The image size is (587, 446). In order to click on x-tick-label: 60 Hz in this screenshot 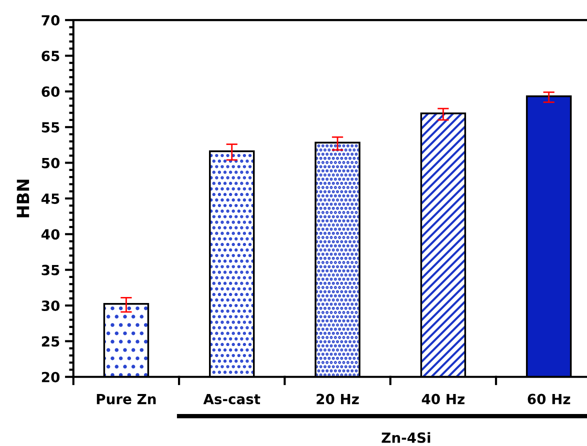, I will do `click(549, 399)`.